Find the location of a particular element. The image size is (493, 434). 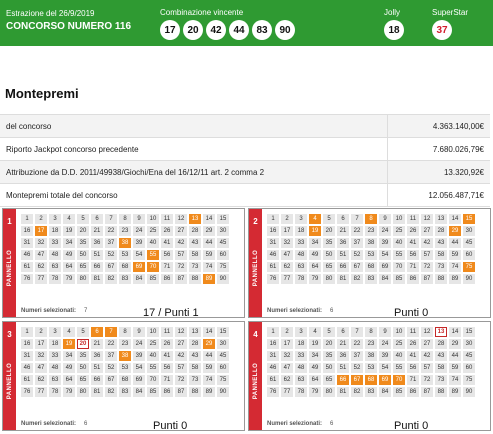

number-cell: 79 is located at coordinates (315, 392).